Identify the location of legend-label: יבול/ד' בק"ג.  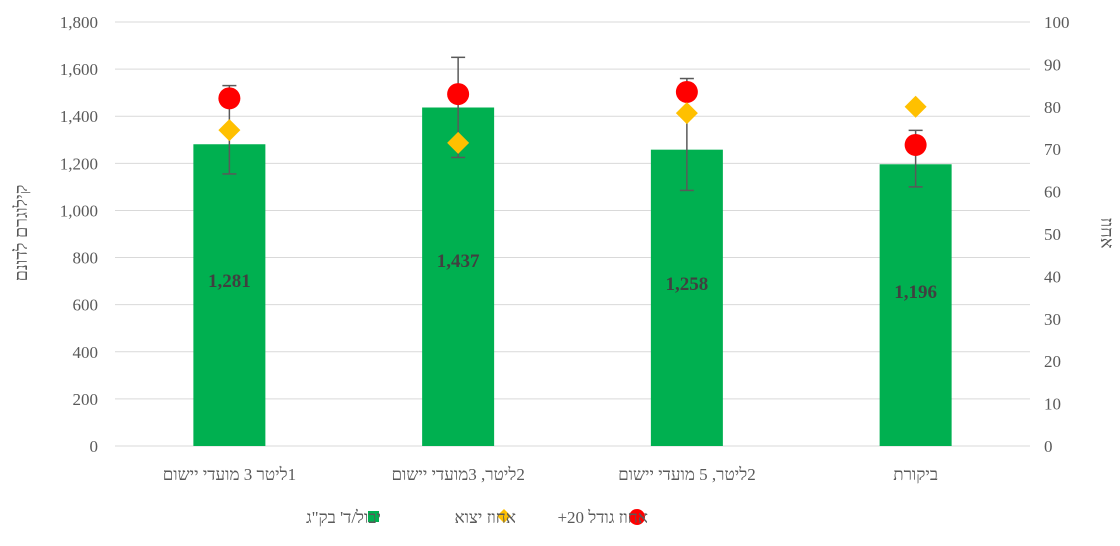
(343, 517).